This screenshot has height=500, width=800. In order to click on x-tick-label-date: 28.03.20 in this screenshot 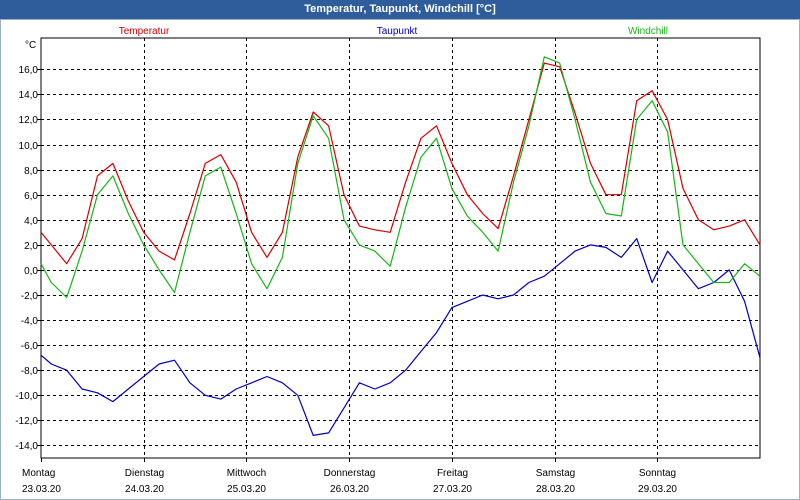, I will do `click(555, 489)`.